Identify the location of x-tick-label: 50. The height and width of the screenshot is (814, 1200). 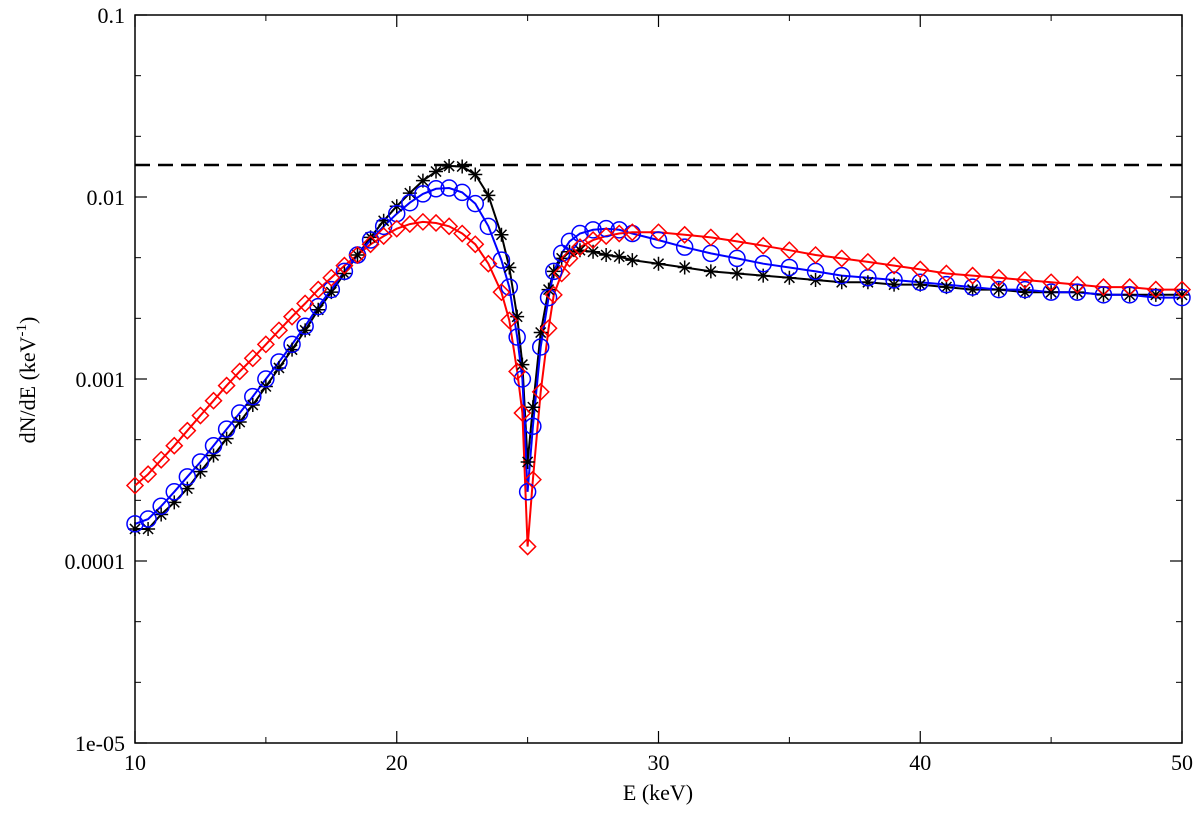
(1182, 762).